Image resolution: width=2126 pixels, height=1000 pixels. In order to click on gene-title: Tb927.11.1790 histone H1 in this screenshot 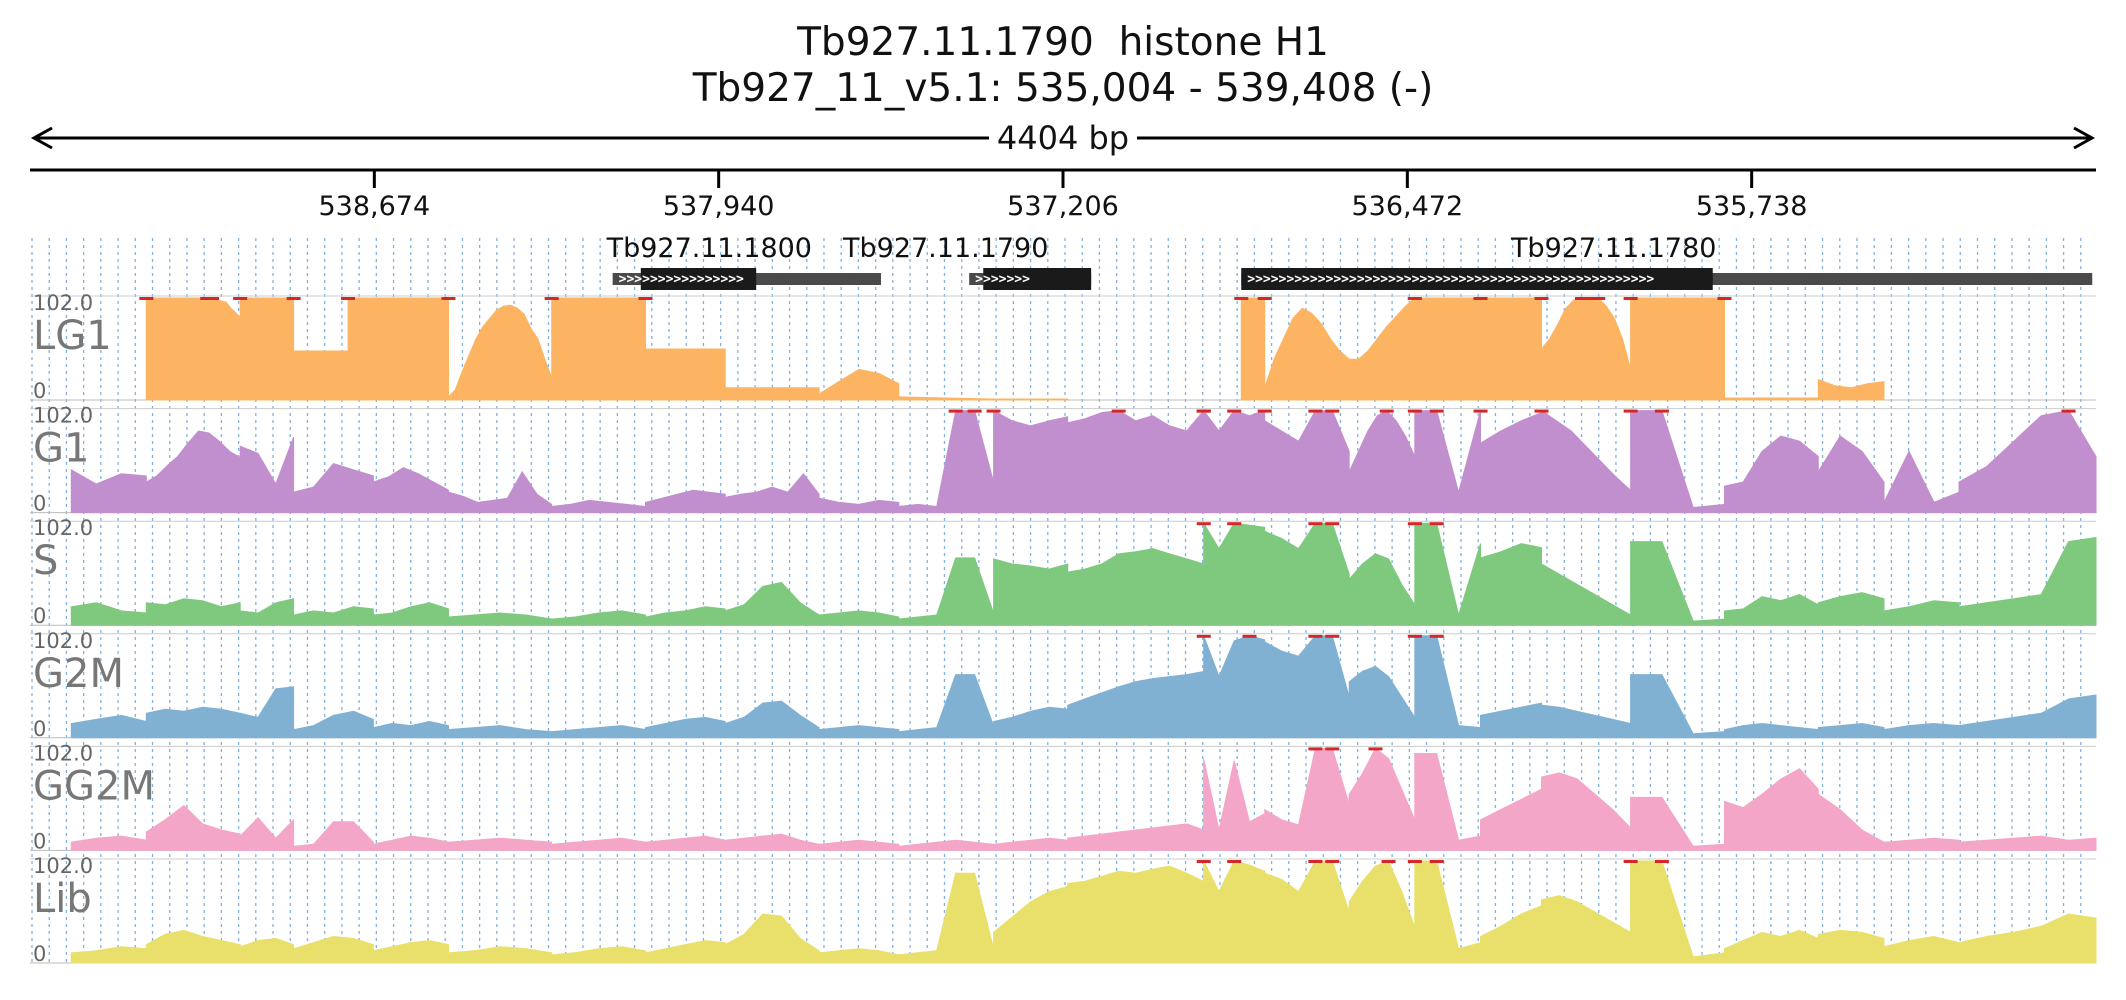, I will do `click(1063, 42)`.